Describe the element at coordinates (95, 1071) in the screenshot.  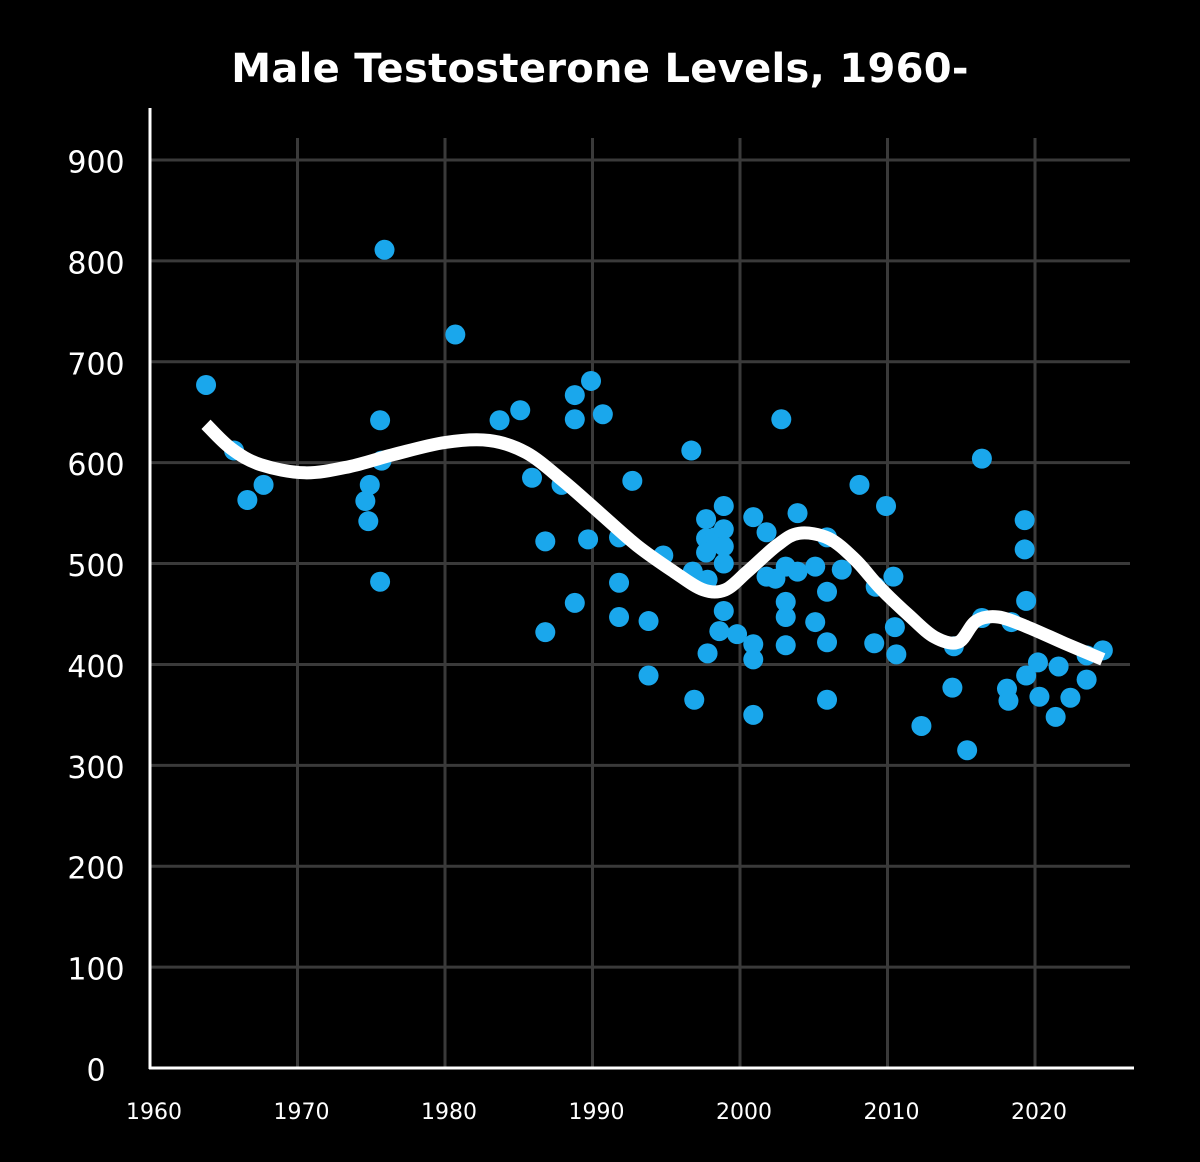
I see `y-tick-label-0: 0` at that location.